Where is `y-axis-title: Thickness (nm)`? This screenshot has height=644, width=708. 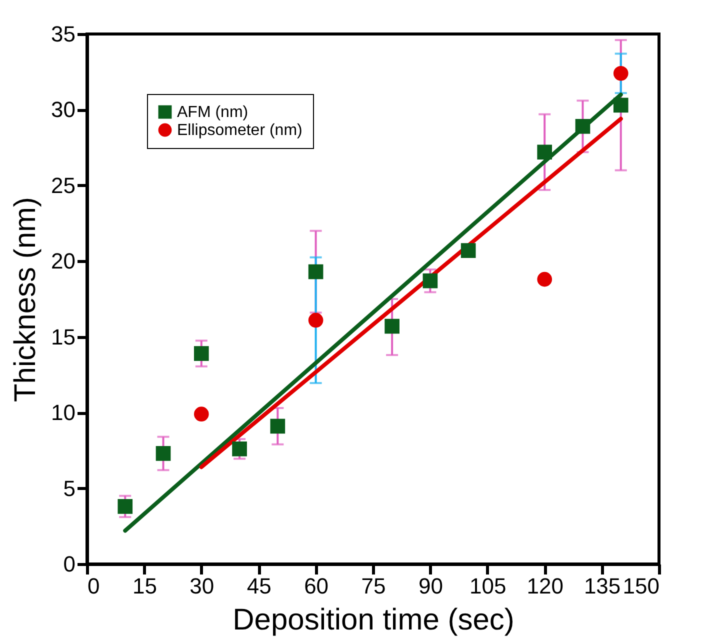
y-axis-title: Thickness (nm) is located at coordinates (25, 299).